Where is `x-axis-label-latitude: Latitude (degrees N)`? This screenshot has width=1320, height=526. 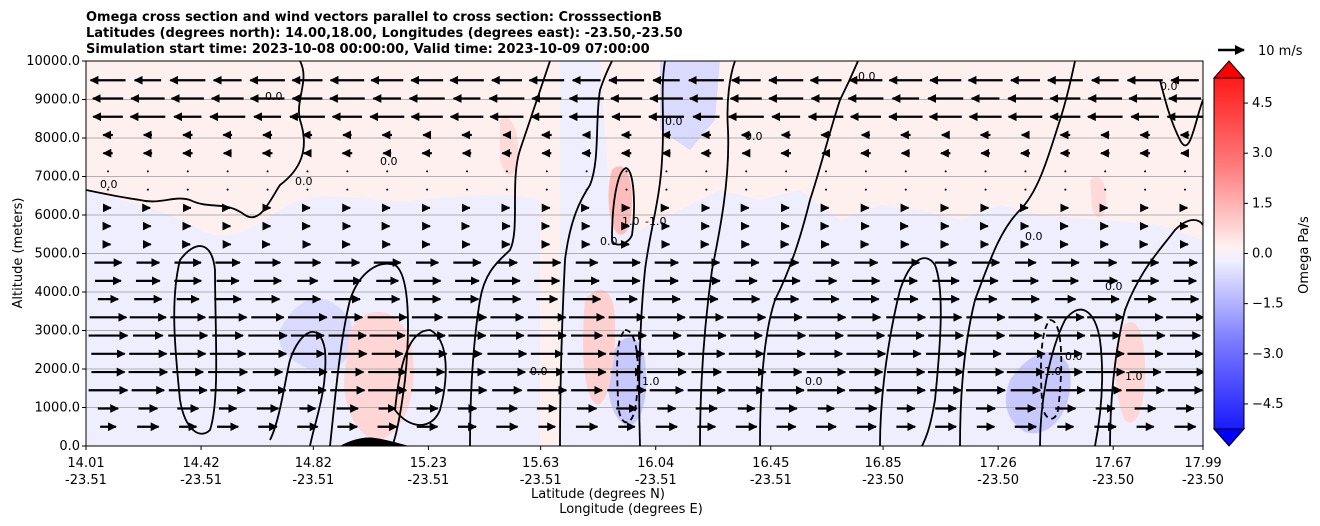
x-axis-label-latitude: Latitude (degrees N) is located at coordinates (598, 494).